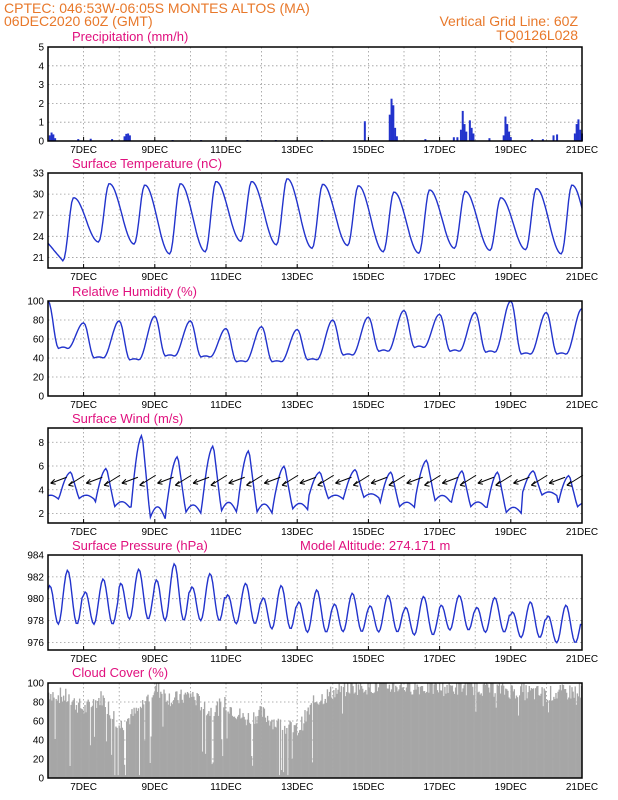 The height and width of the screenshot is (800, 618). What do you see at coordinates (35, 621) in the screenshot?
I see `pres-ytick: 978` at bounding box center [35, 621].